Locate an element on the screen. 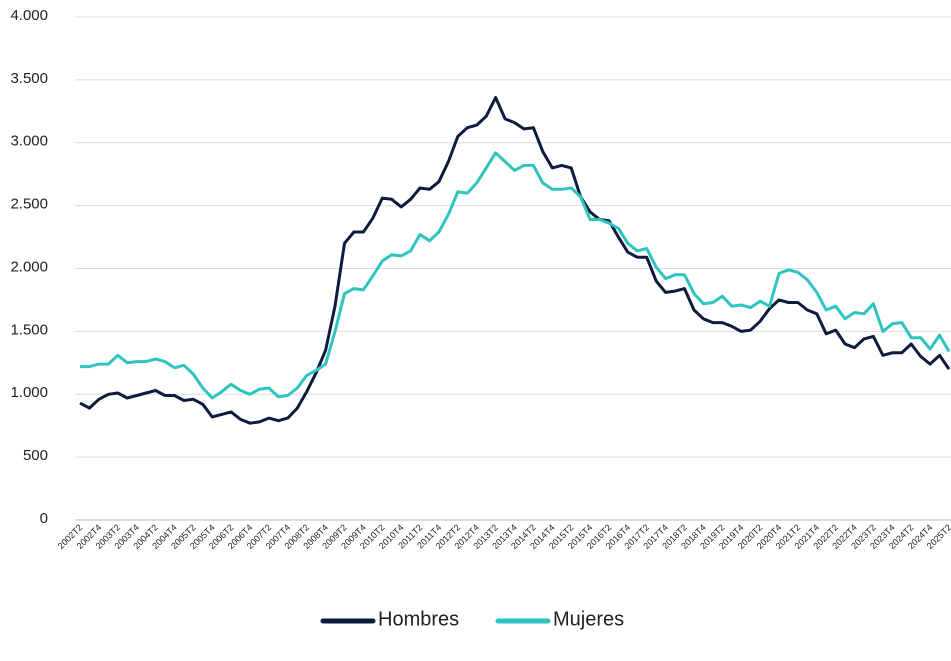 The width and height of the screenshot is (951, 661). y-tick-label: 1.000 is located at coordinates (29, 392).